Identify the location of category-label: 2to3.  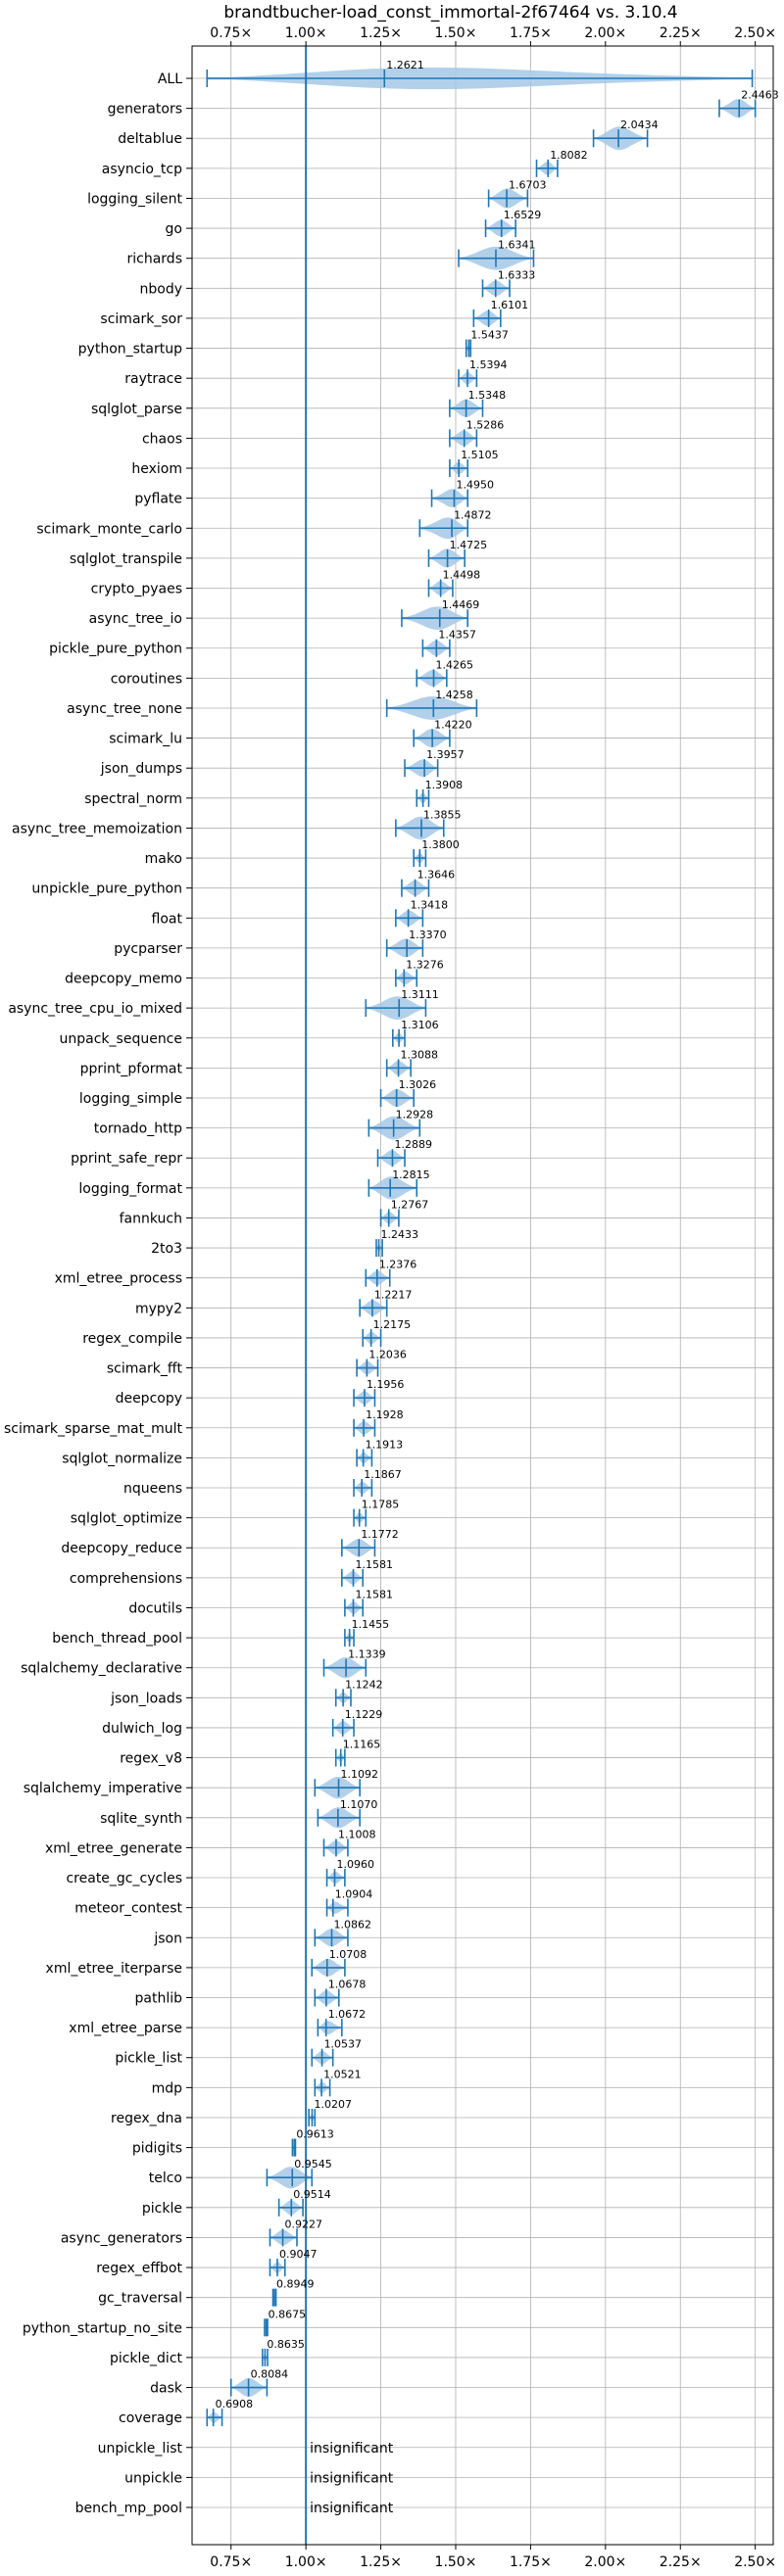
(166, 1249).